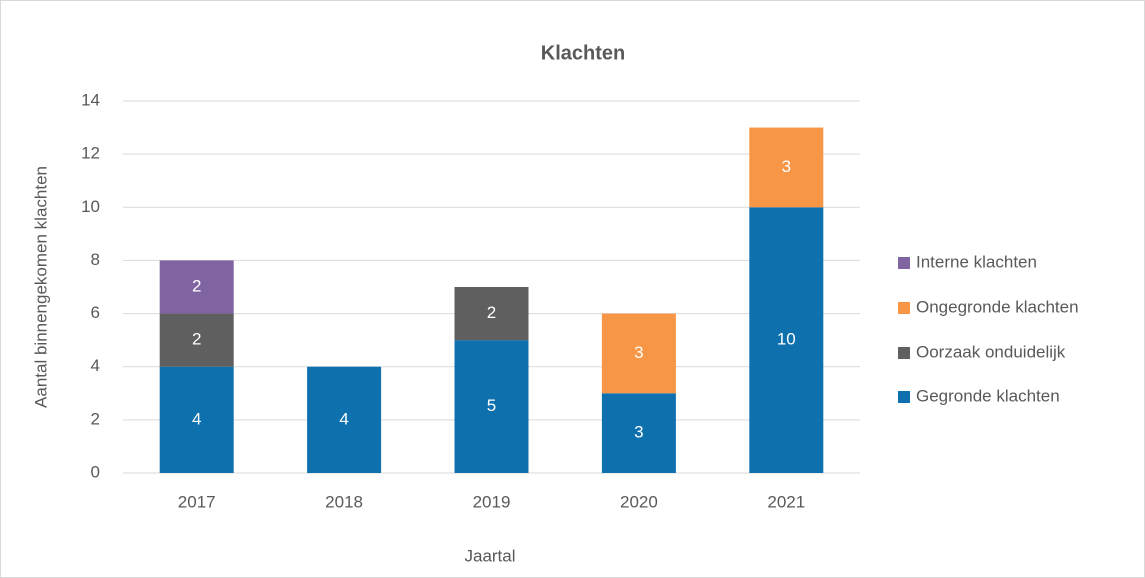 Image resolution: width=1145 pixels, height=578 pixels. I want to click on y-tick-label: 14, so click(90, 99).